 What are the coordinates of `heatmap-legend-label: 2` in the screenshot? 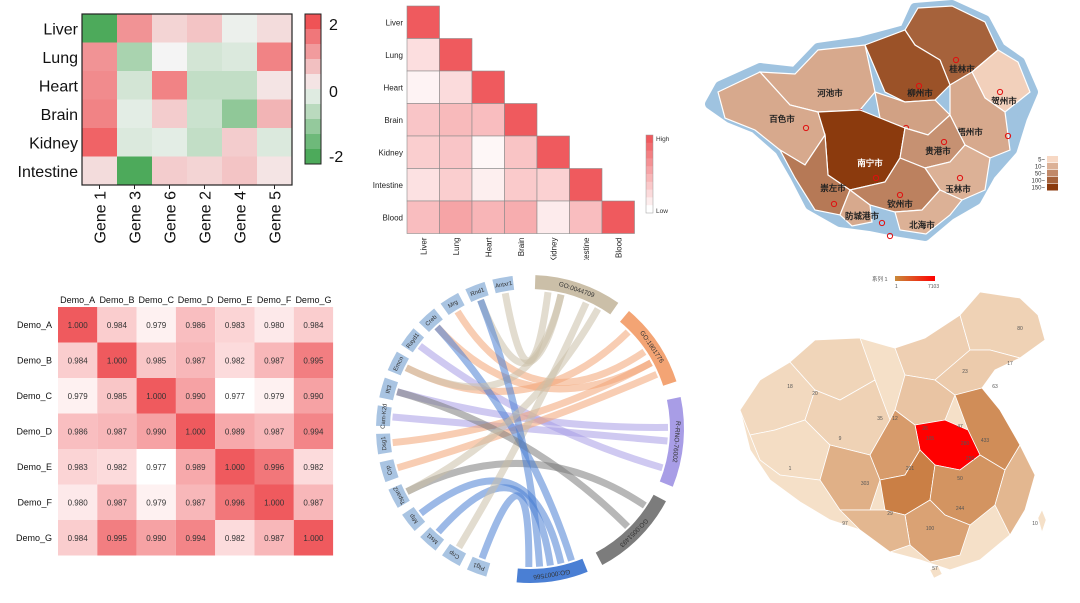 It's located at (333, 25).